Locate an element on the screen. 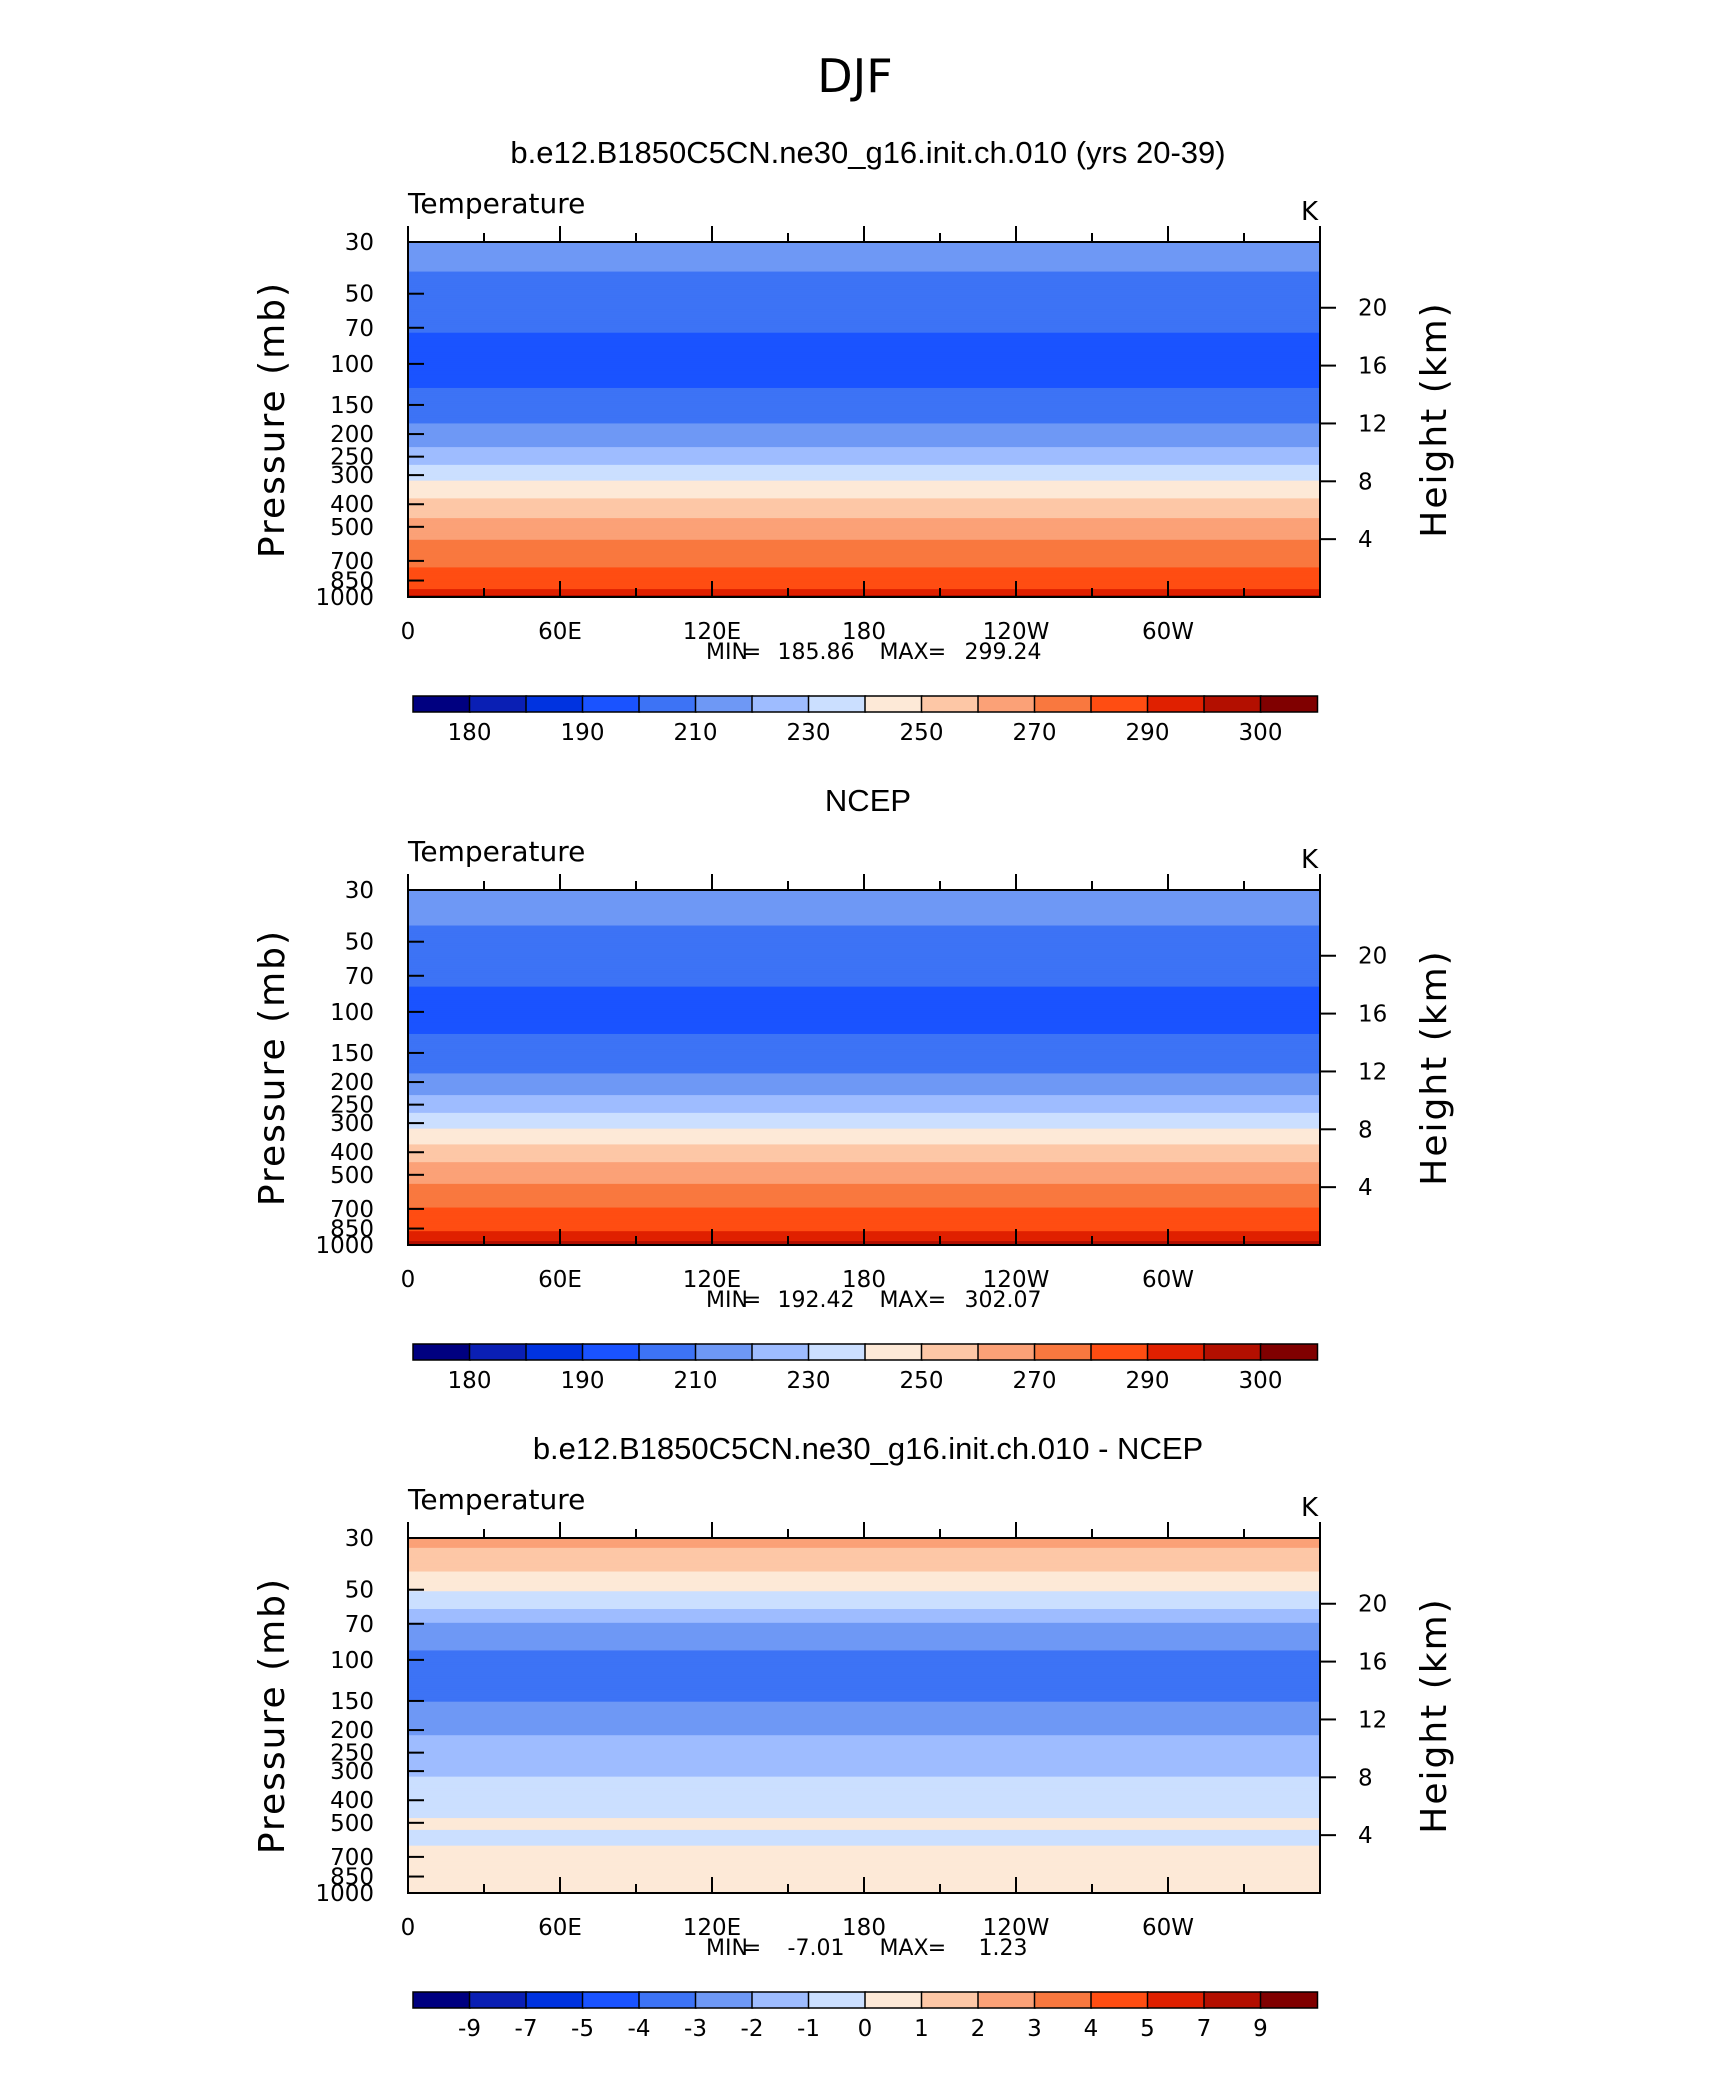 The width and height of the screenshot is (1710, 2074). y2-tick-label: 20 is located at coordinates (1372, 309).